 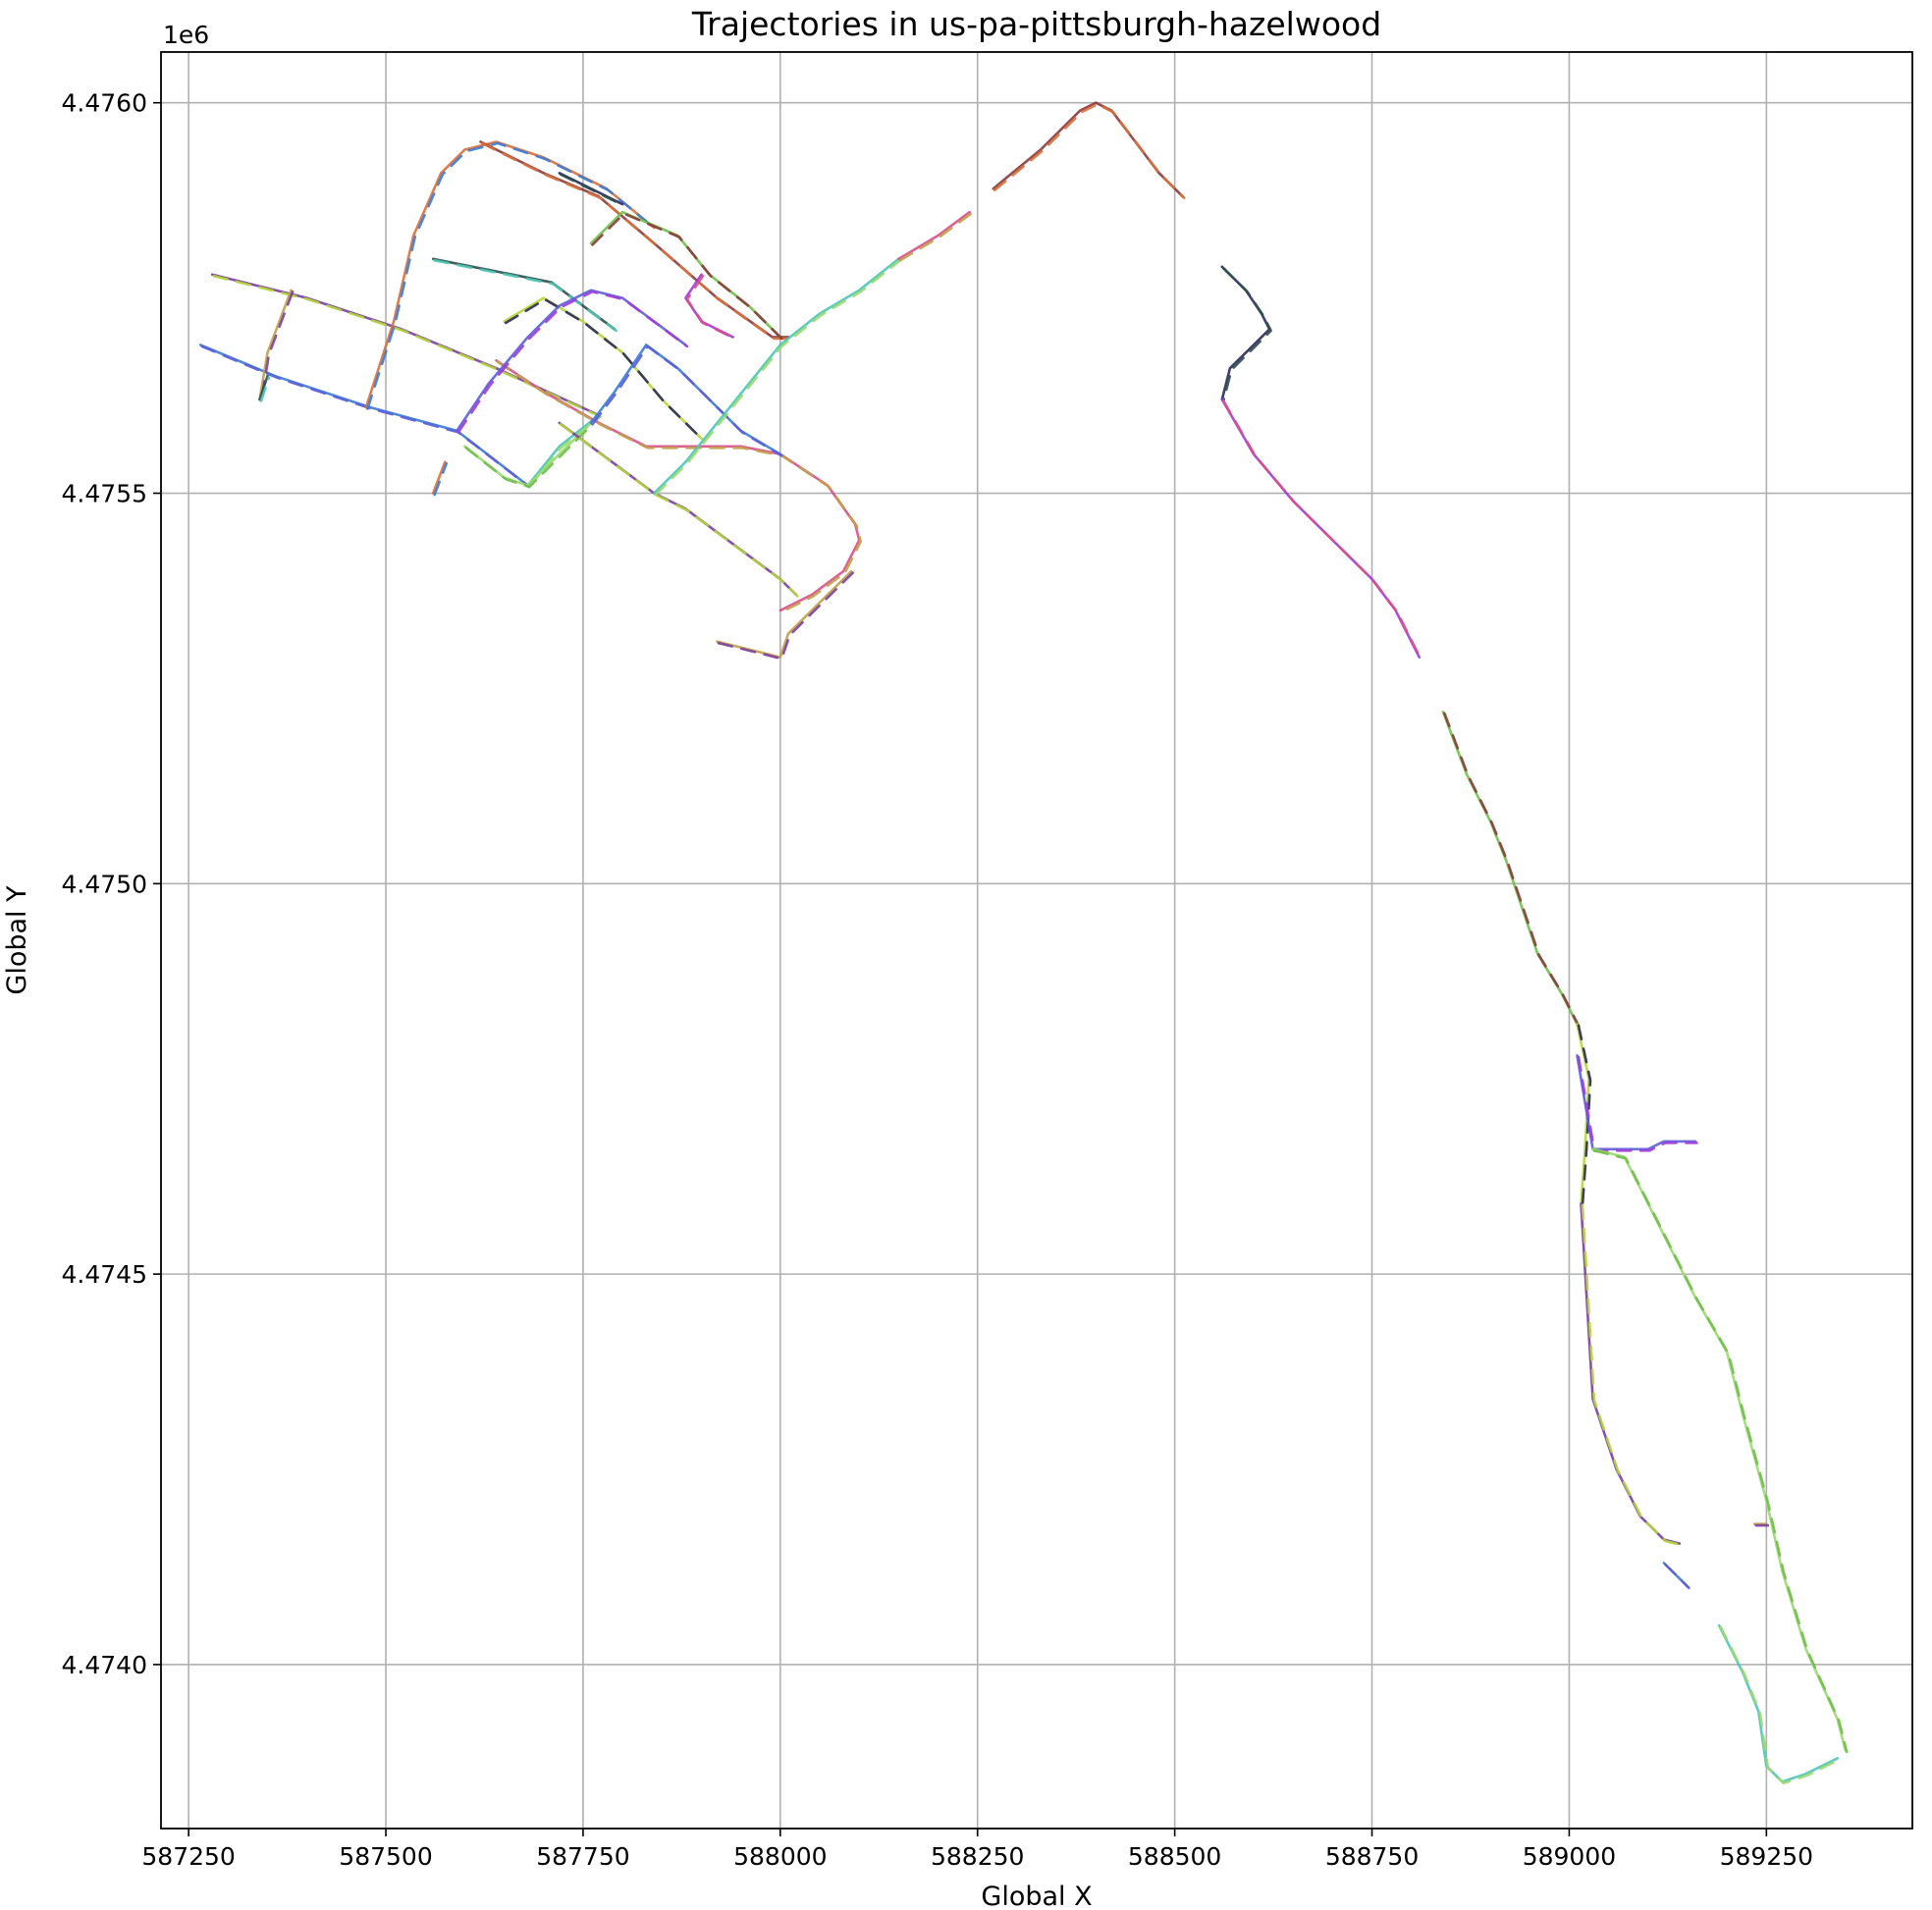 I want to click on x-tick-label: 588750, so click(x=1372, y=1856).